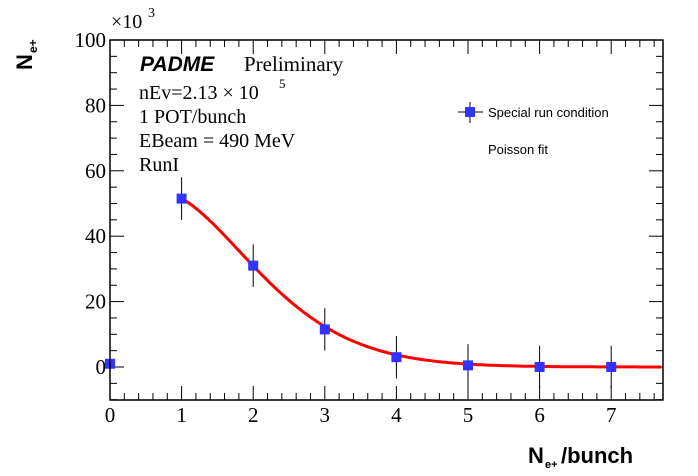 This screenshot has width=698, height=476. Describe the element at coordinates (95, 236) in the screenshot. I see `y-tick-label: 40` at that location.